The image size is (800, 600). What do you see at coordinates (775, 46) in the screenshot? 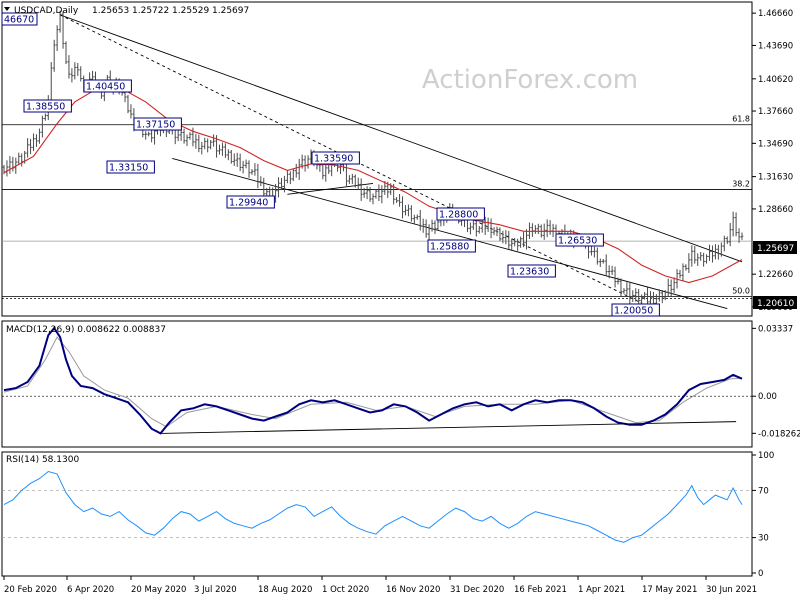
I see `price-tick-label: 1.43690` at bounding box center [775, 46].